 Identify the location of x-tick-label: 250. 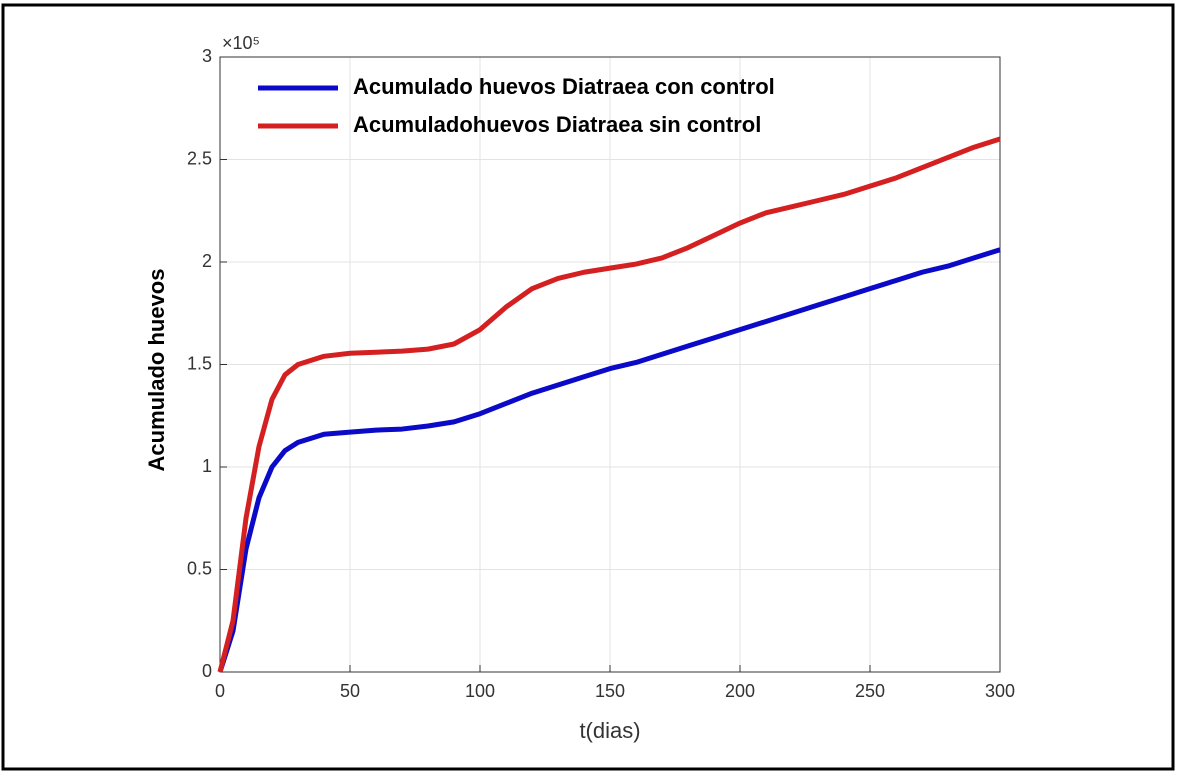
(870, 691).